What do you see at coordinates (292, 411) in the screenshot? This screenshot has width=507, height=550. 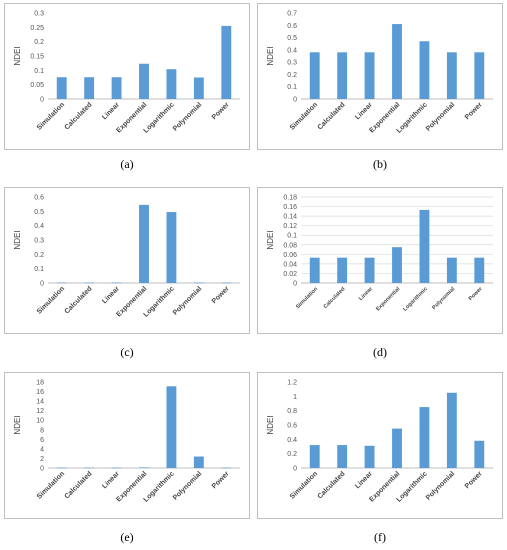 I see `y-tick-label: 0.8` at bounding box center [292, 411].